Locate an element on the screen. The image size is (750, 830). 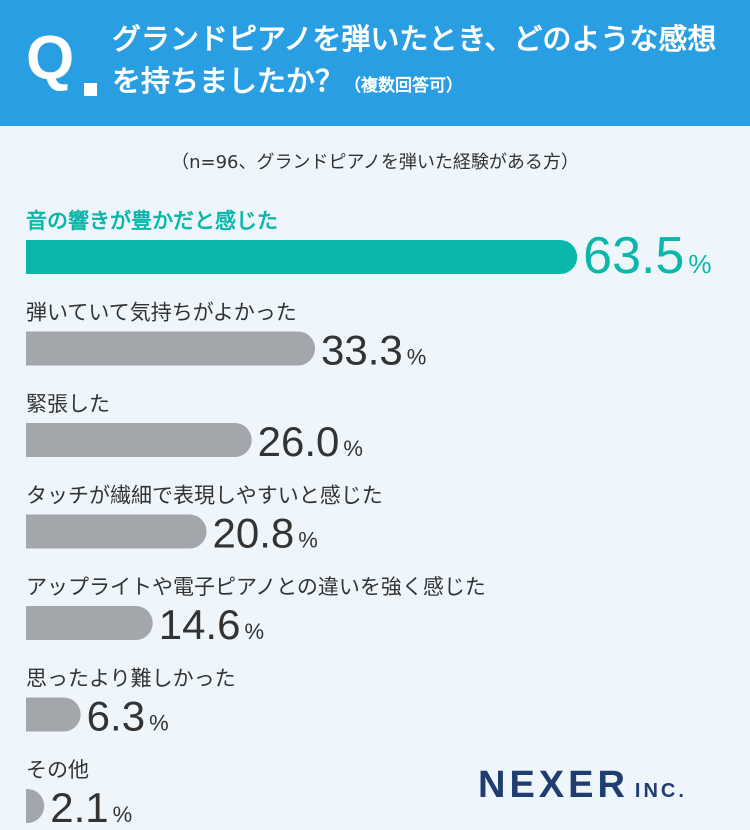
sample-note: （n=96、グランドピアノを弾いた経験がある方） is located at coordinates (375, 162).